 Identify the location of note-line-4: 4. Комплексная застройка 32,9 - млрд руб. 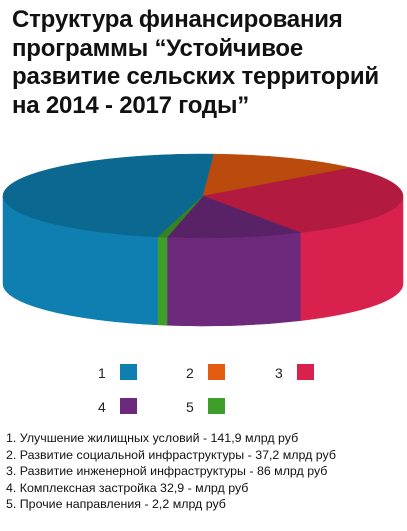
(127, 487).